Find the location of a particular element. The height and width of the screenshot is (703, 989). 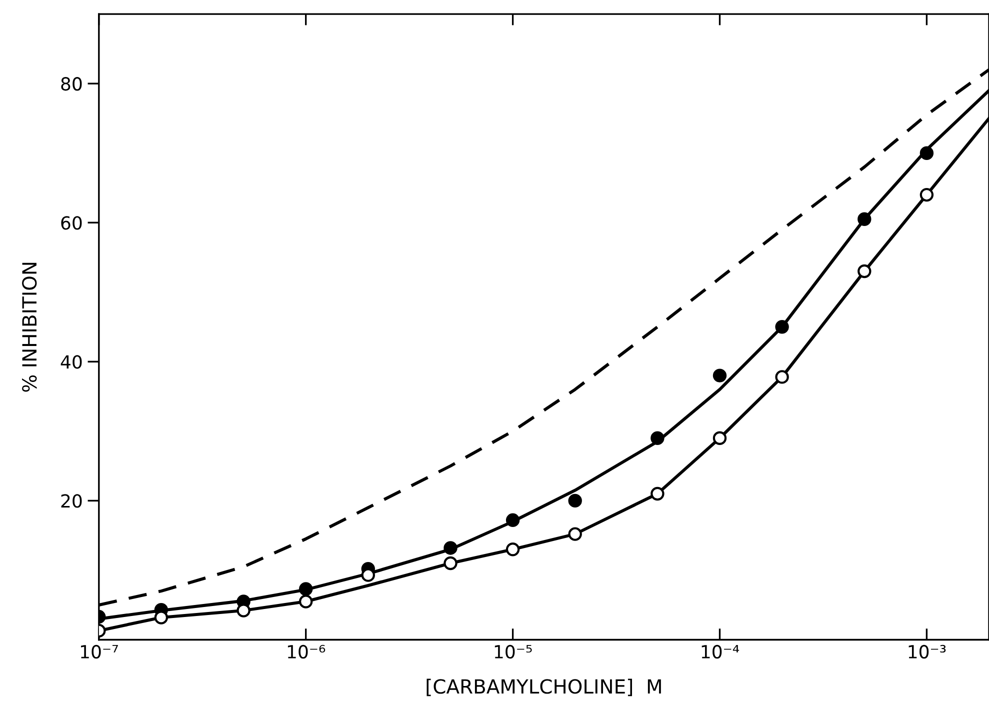

x-tick-label: 10⁻⁵ is located at coordinates (513, 651).